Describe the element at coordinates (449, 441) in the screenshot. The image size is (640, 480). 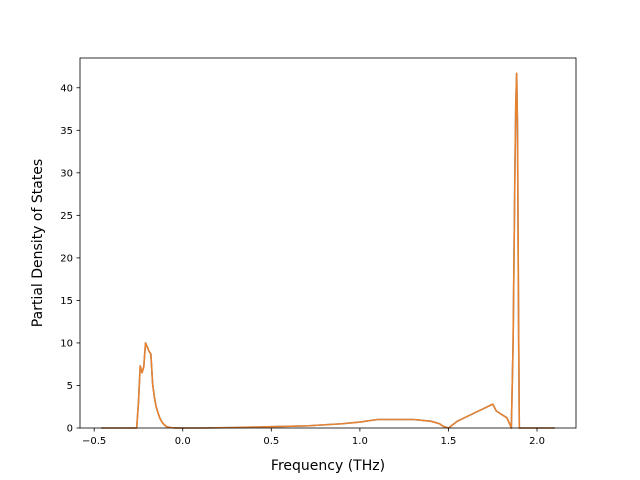
I see `x-tick-label: 1.5` at that location.